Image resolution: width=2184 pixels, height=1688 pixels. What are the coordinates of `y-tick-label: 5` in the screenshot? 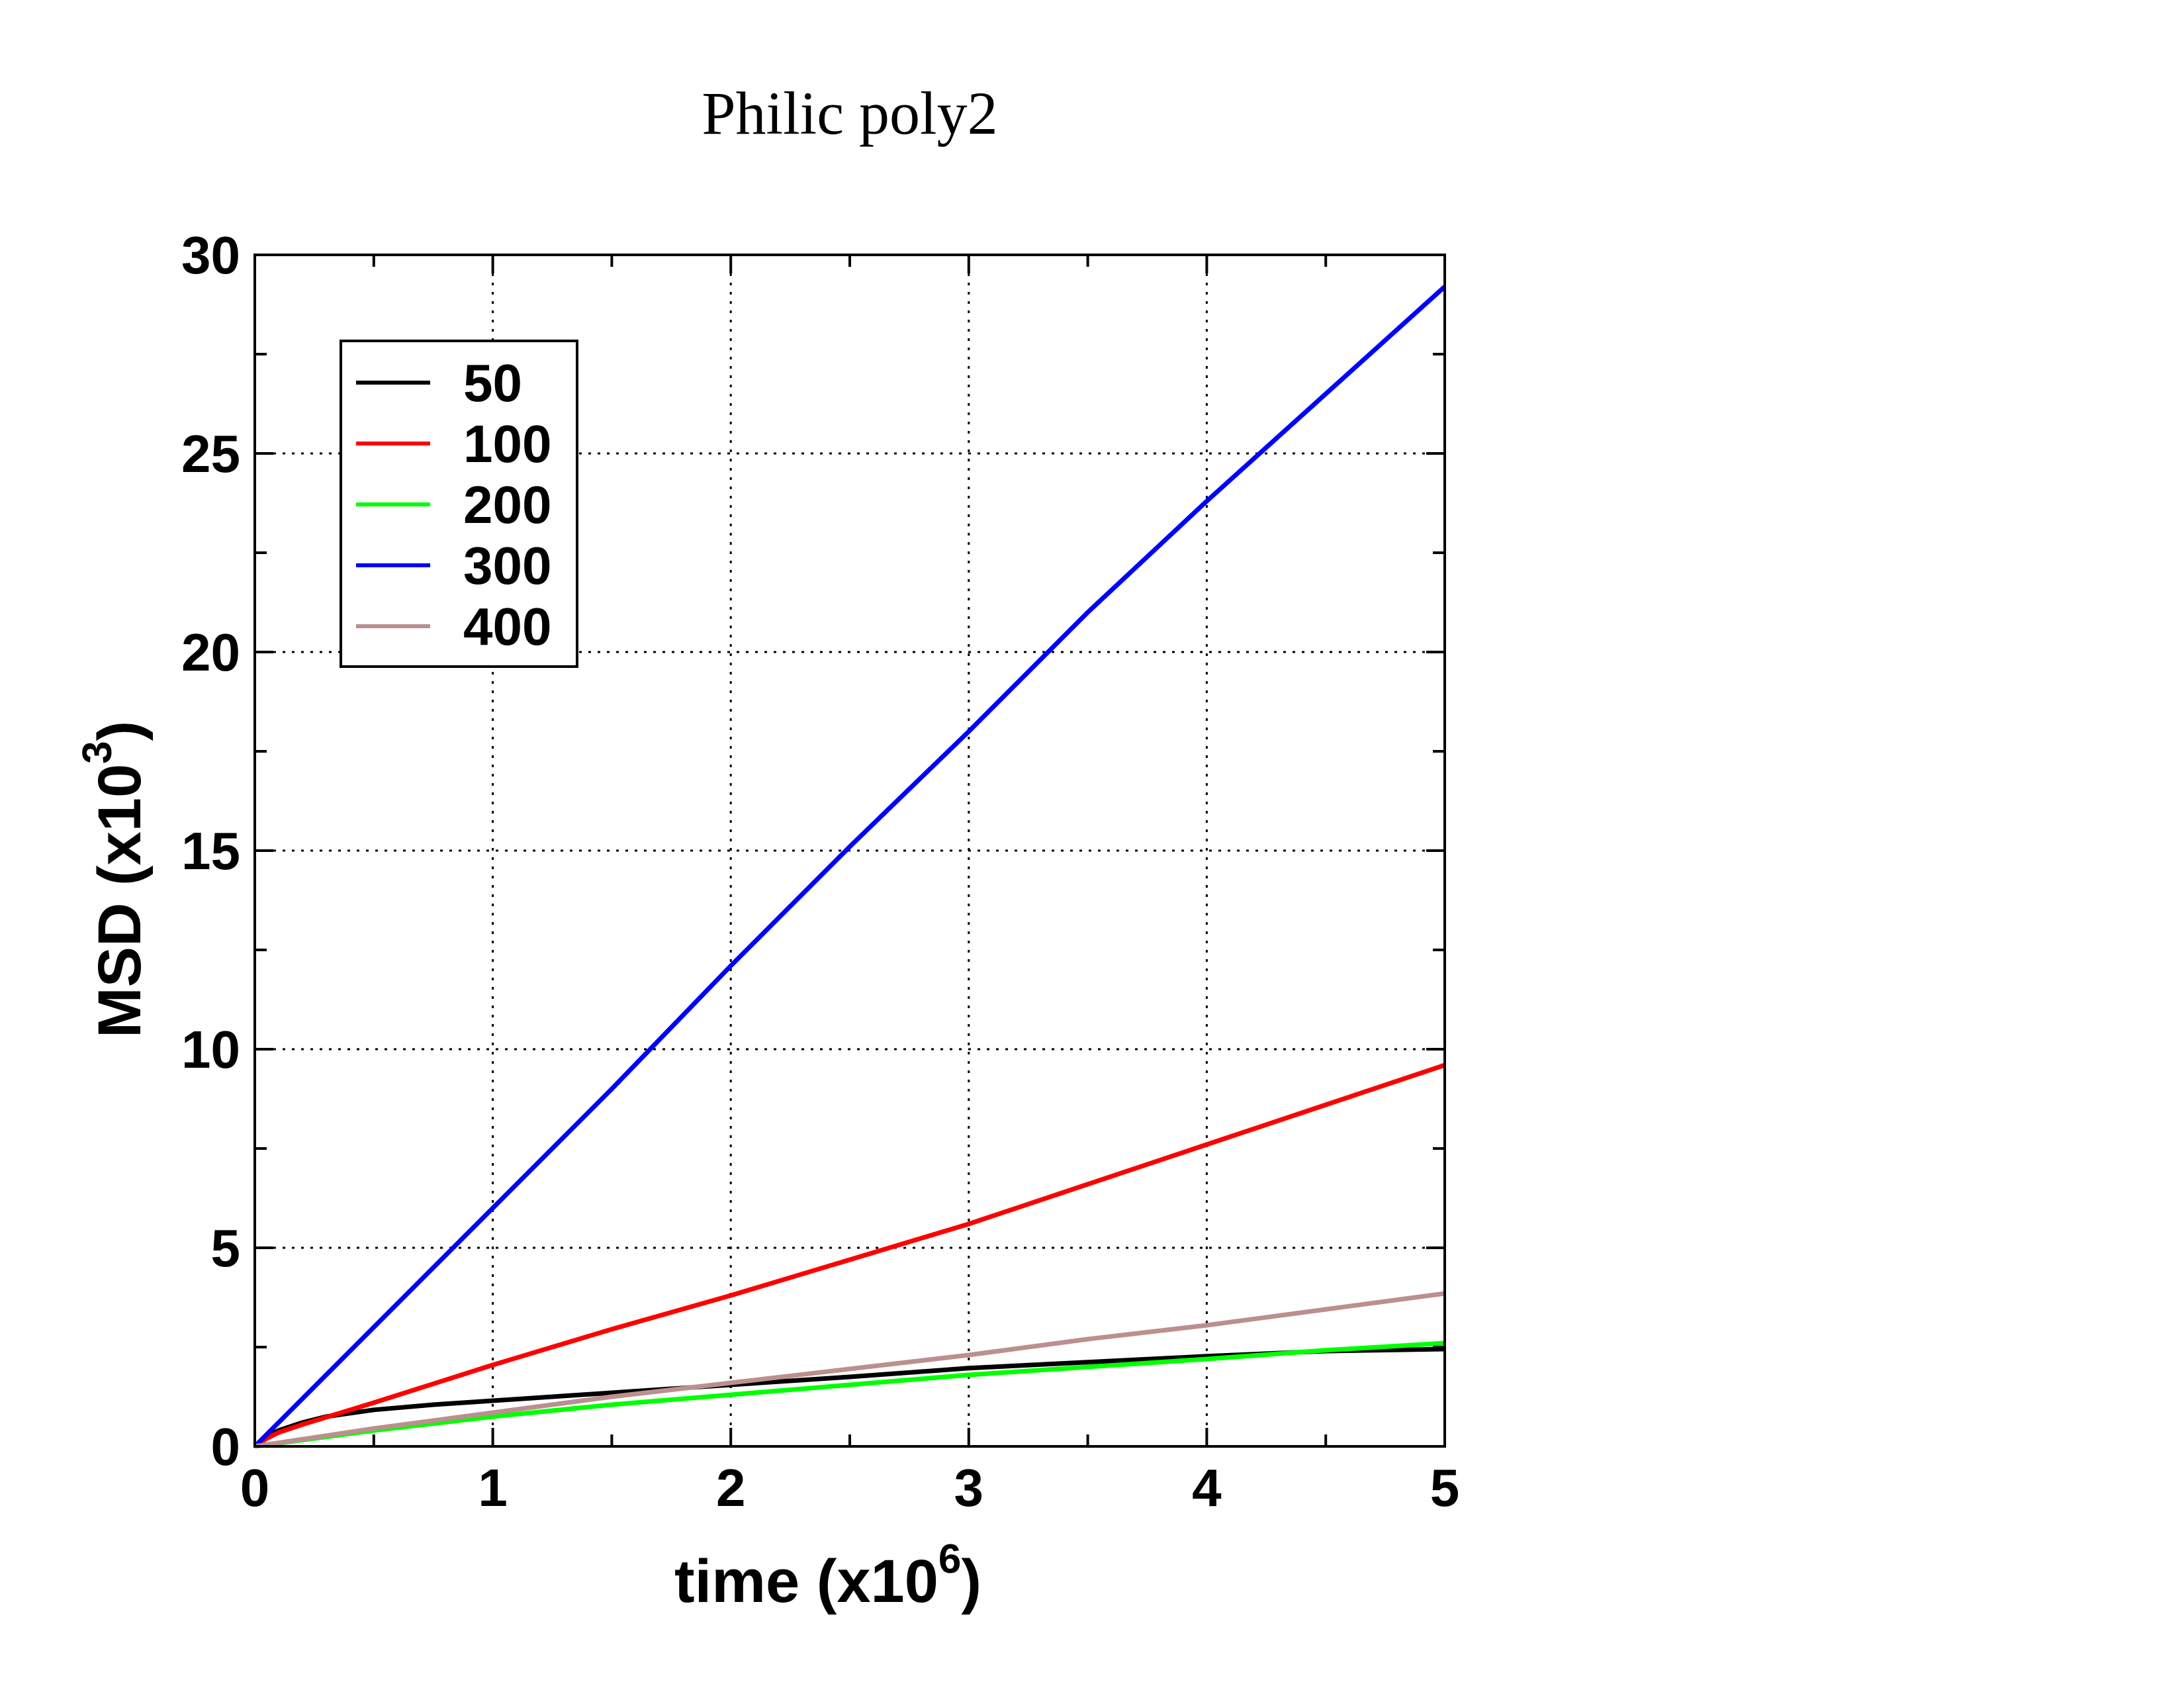 It's located at (226, 1248).